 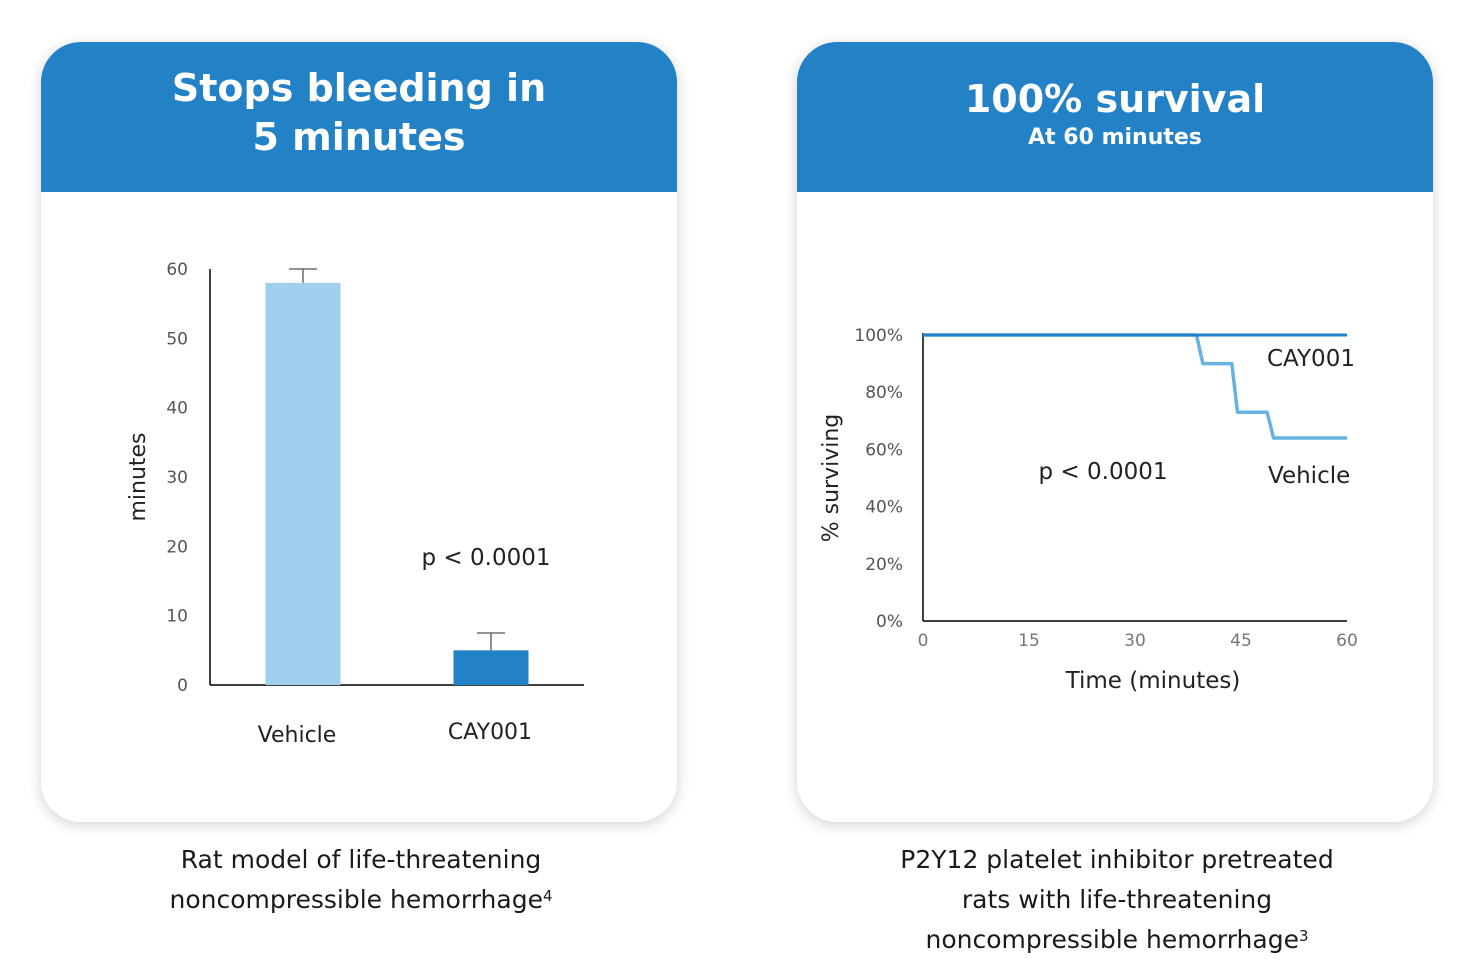 I want to click on bar-y-tick-label: 60, so click(x=177, y=270).